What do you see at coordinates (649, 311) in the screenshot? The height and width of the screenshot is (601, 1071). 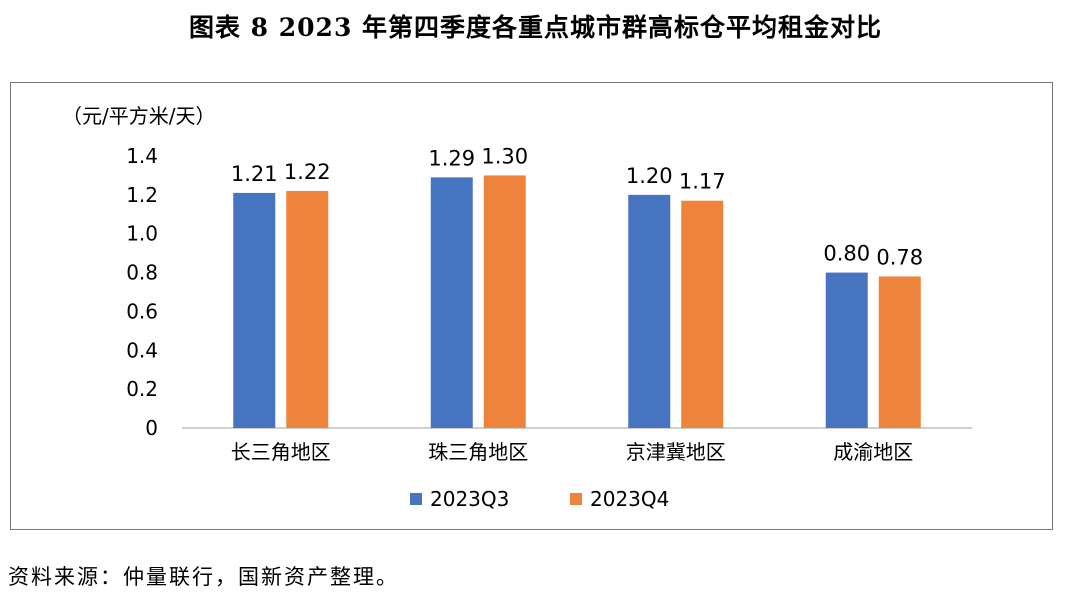 I see `bar-2023Q3-京津冀地区` at bounding box center [649, 311].